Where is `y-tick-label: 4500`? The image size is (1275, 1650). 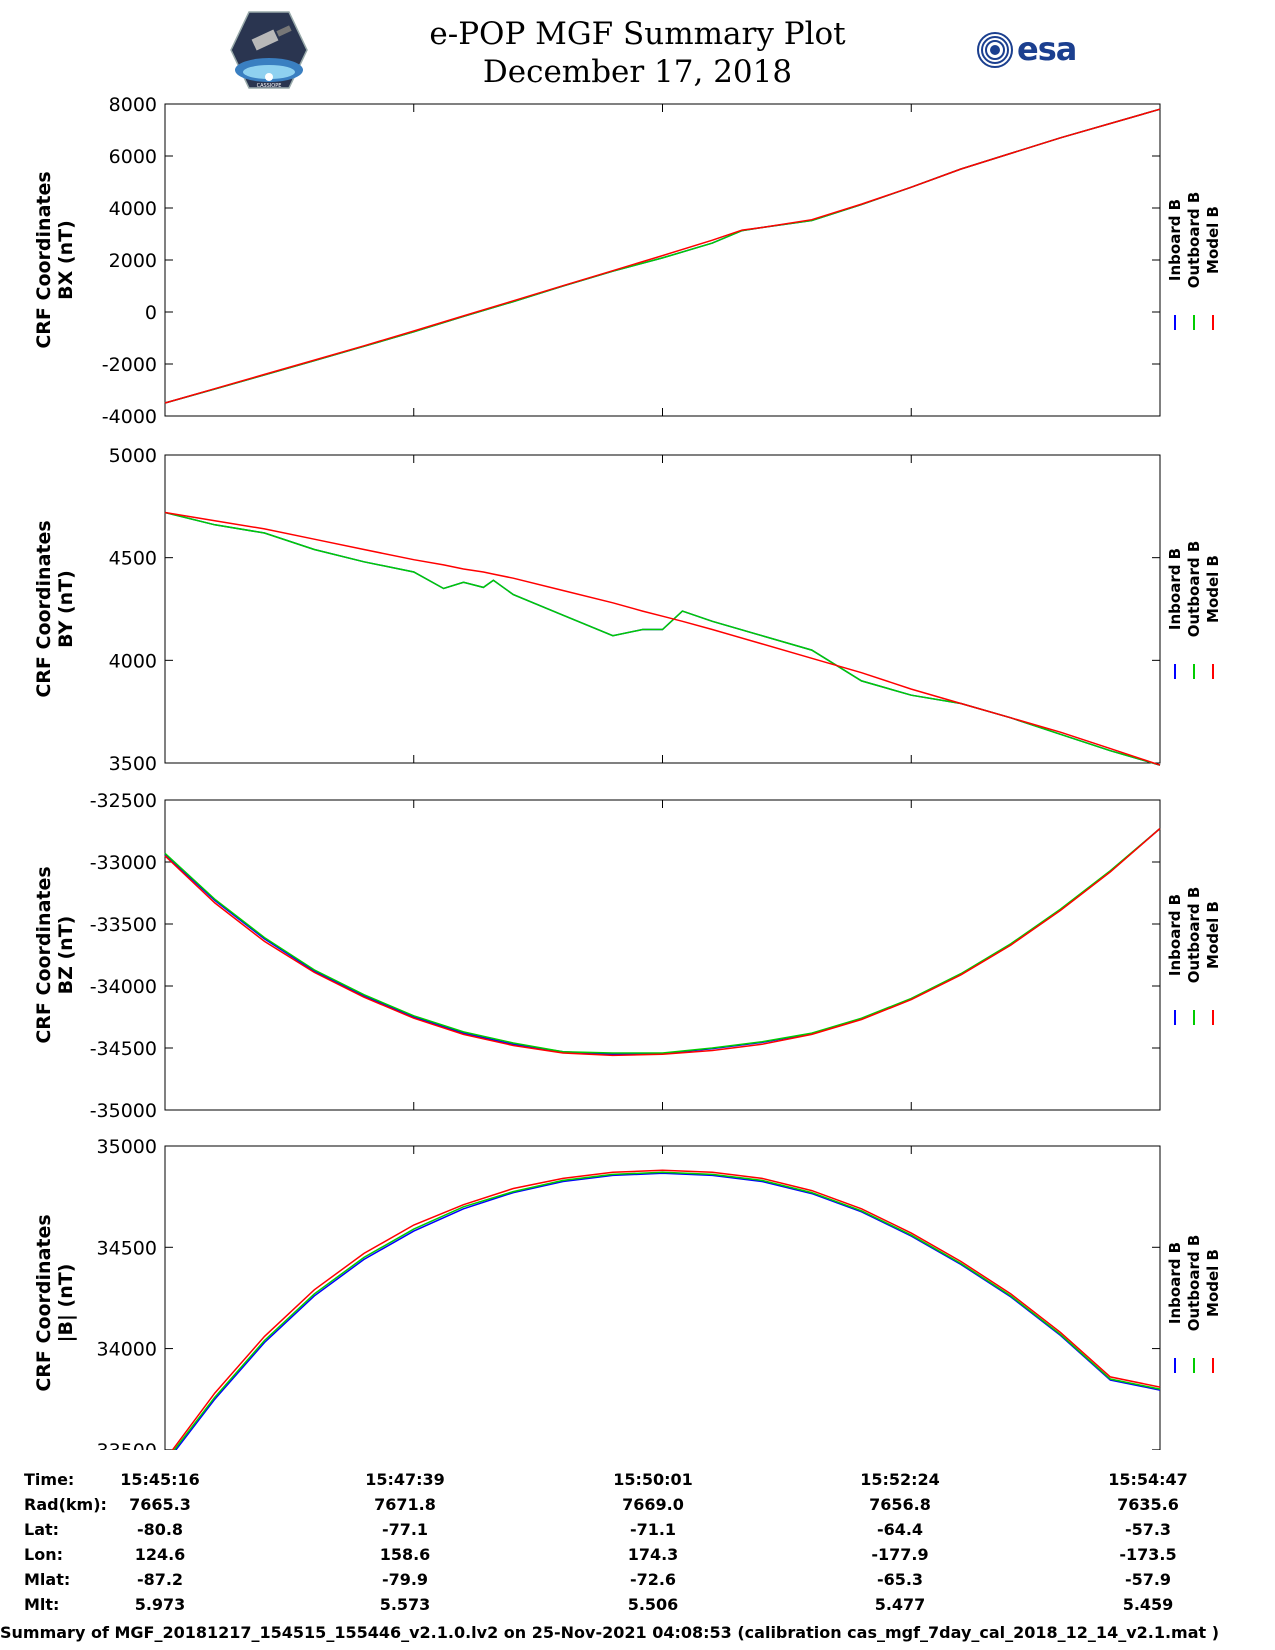
y-tick-label: 4500 is located at coordinates (133, 559).